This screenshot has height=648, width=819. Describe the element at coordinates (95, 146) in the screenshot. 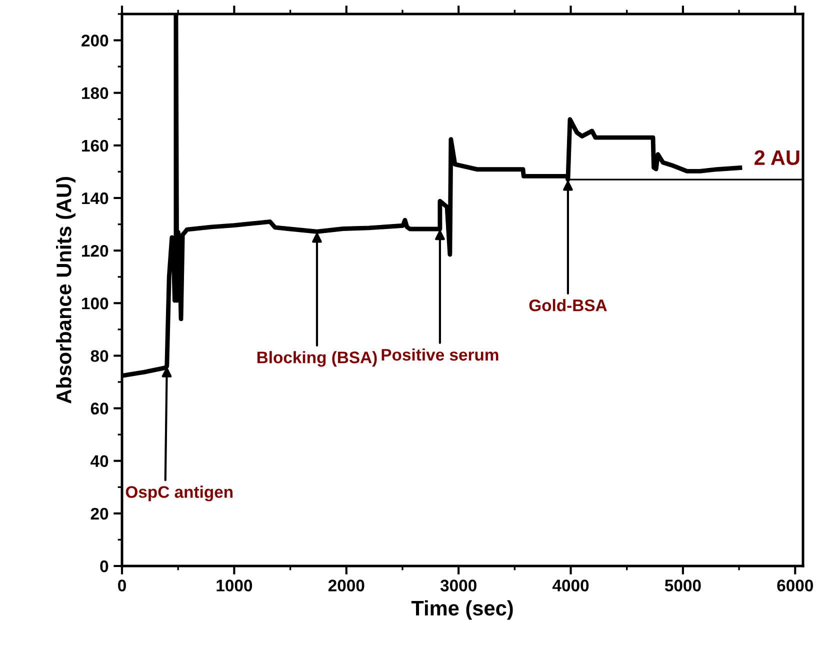

I see `y-tick-label: 160` at that location.